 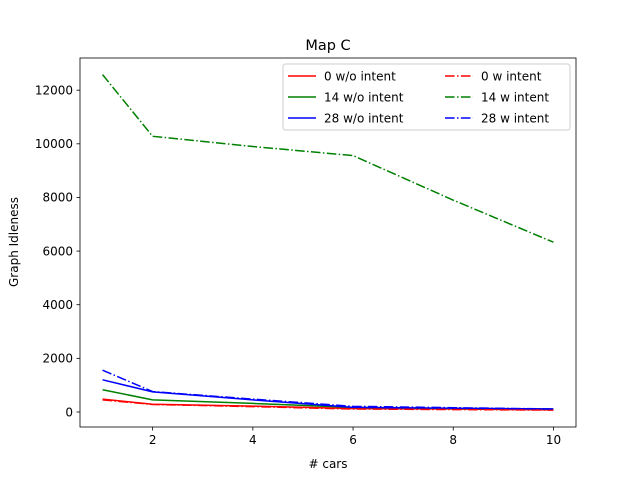 What do you see at coordinates (57, 359) in the screenshot?
I see `y-tick-label: 2000` at bounding box center [57, 359].